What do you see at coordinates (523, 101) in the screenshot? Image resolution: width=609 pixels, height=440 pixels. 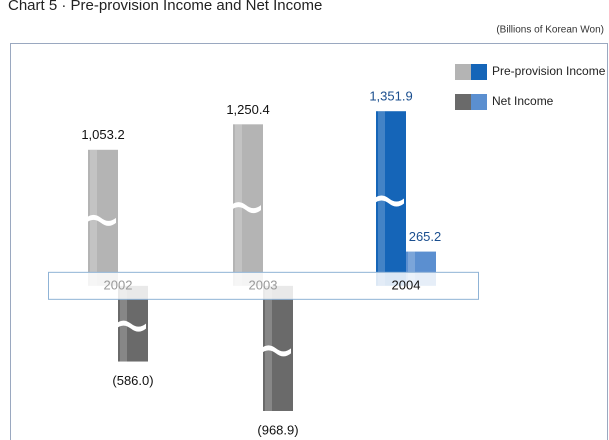 I see `legend-label: Net Income` at bounding box center [523, 101].